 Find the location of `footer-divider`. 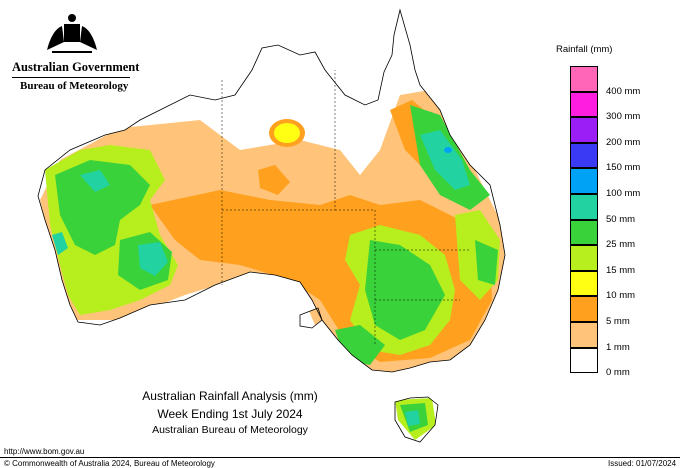

footer-divider is located at coordinates (340, 457).